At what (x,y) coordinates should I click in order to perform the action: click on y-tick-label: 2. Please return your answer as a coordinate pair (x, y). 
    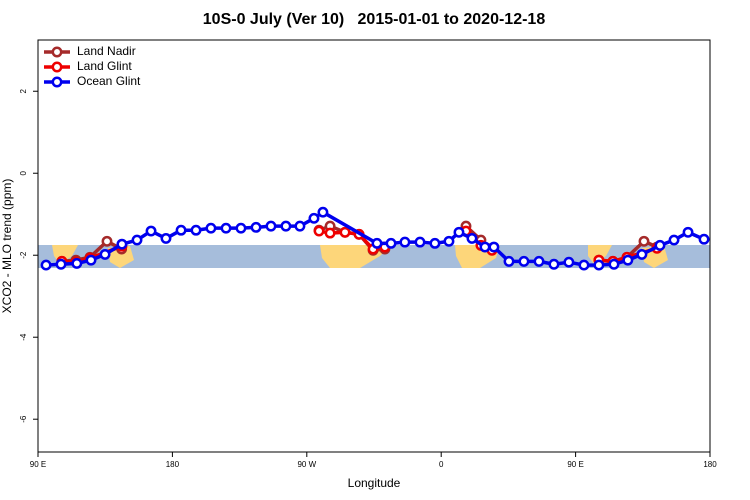
    Looking at the image, I should click on (23, 90).